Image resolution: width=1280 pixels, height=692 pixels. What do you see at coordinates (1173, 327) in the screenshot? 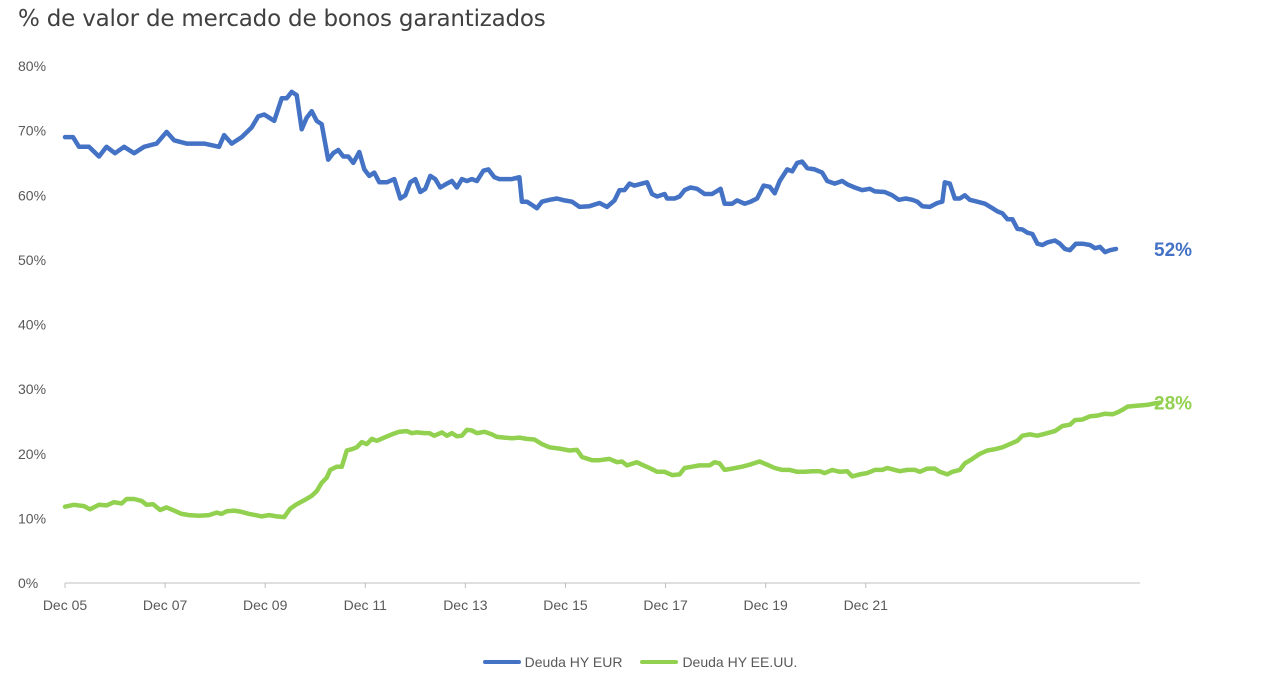
I see `series-end-labels: 52% 28%` at bounding box center [1173, 327].